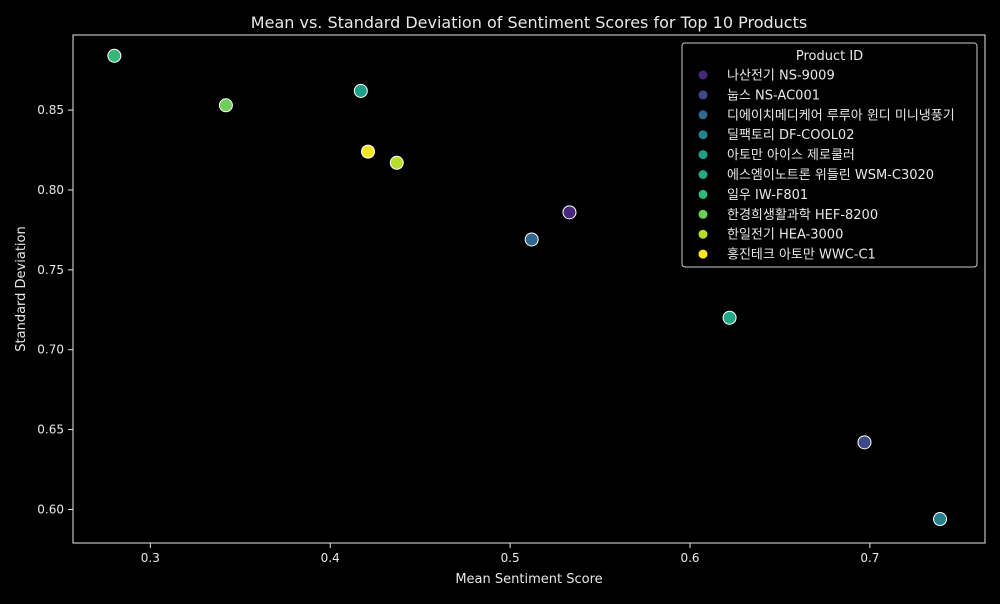  I want to click on x-tick-label: 0.6, so click(689, 558).